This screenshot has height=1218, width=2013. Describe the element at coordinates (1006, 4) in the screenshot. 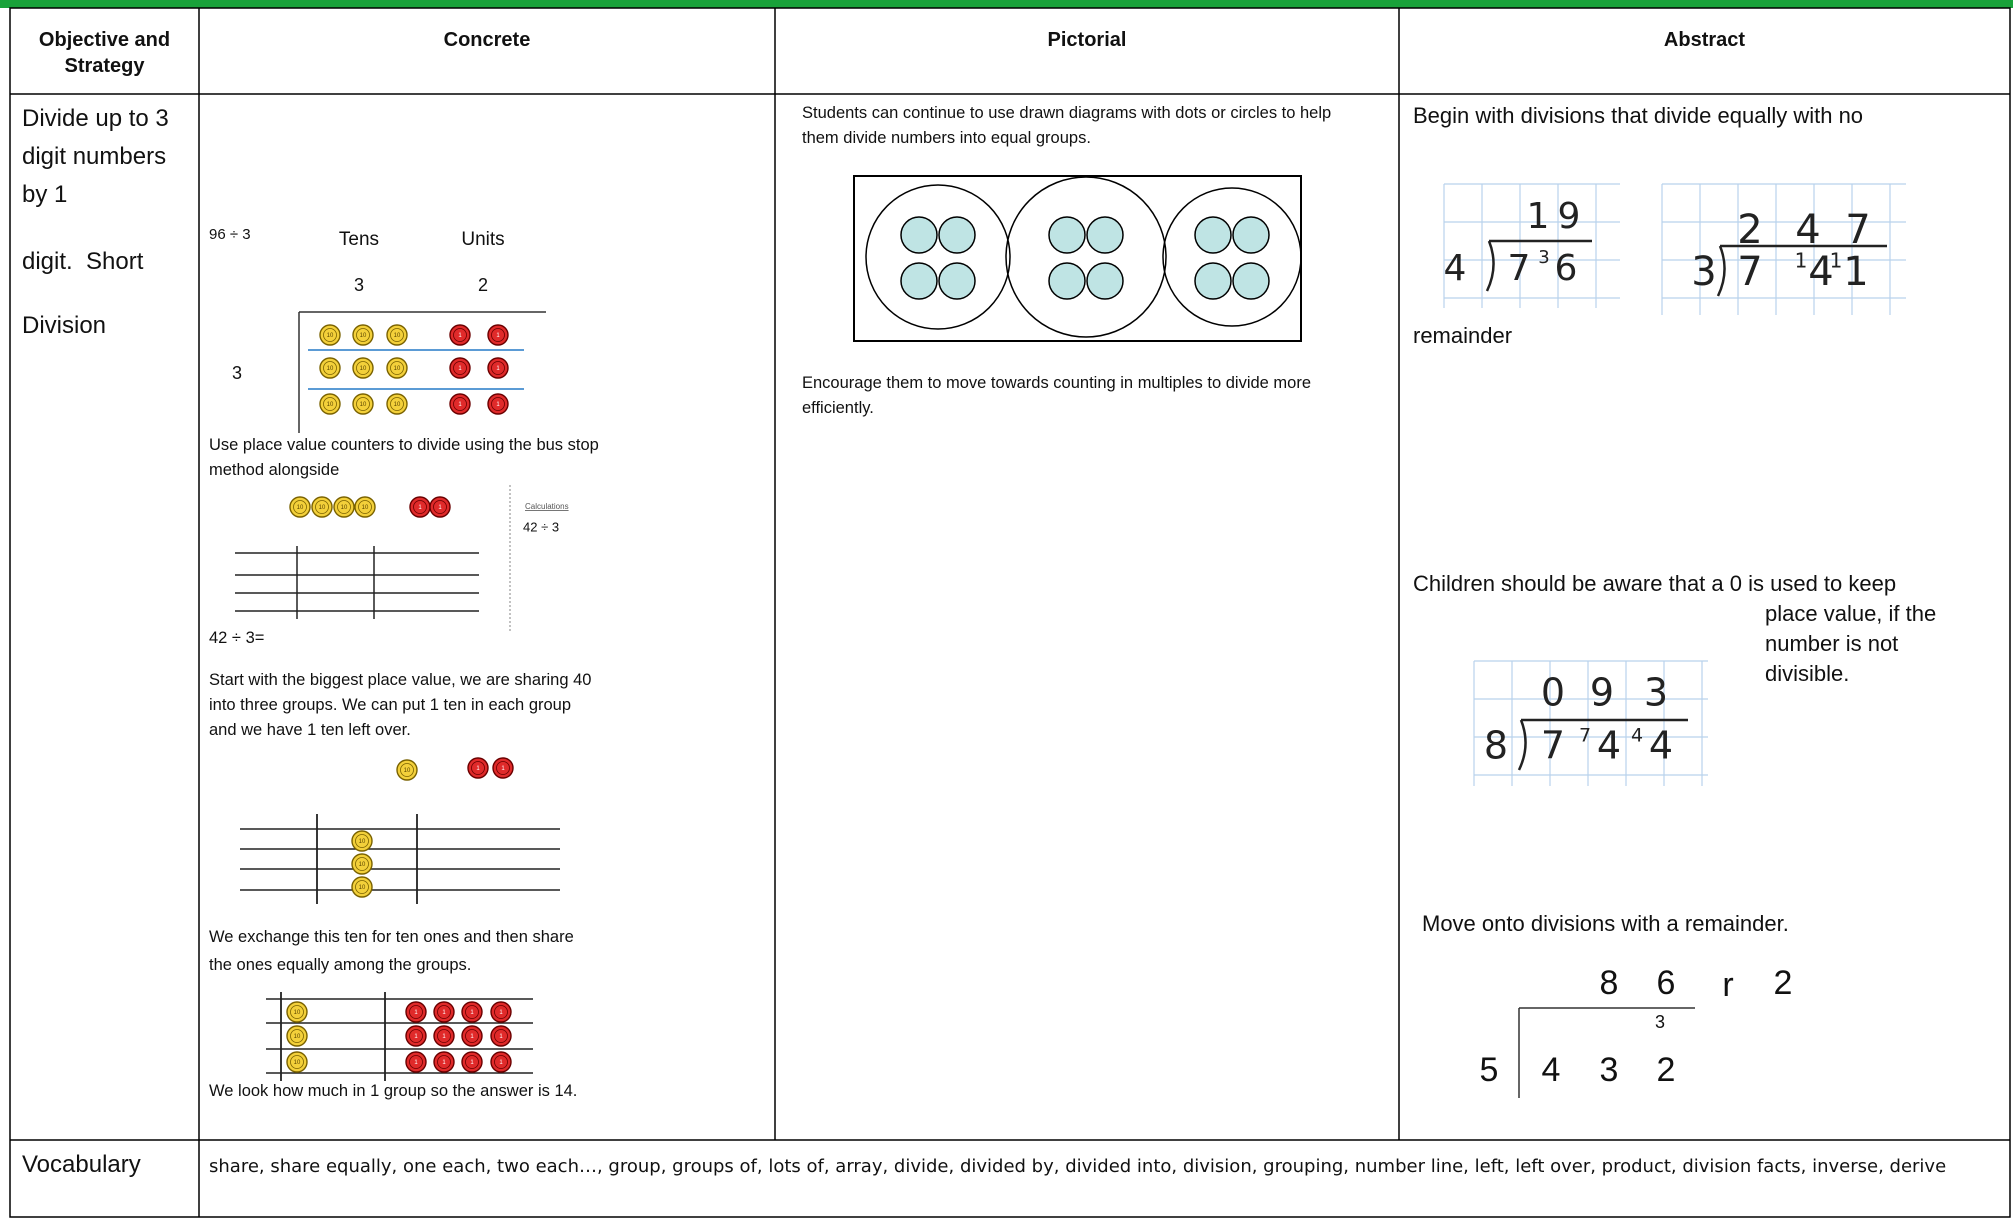

I see `top-bar` at that location.